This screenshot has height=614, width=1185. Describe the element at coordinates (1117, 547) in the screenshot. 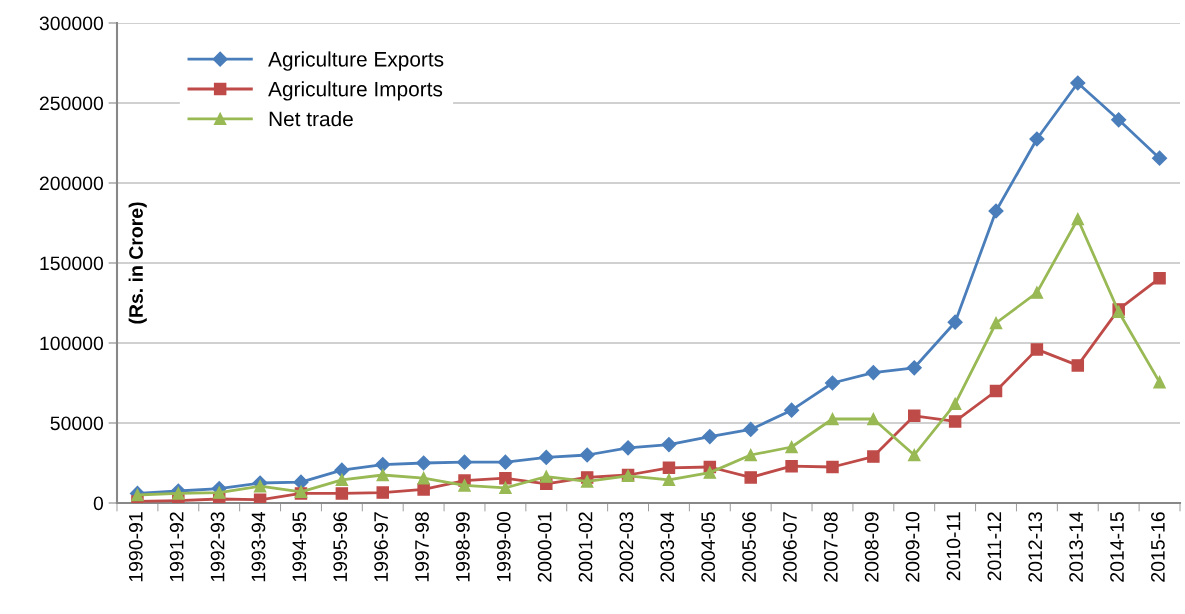

I see `x-tick-label: 2014-15` at that location.